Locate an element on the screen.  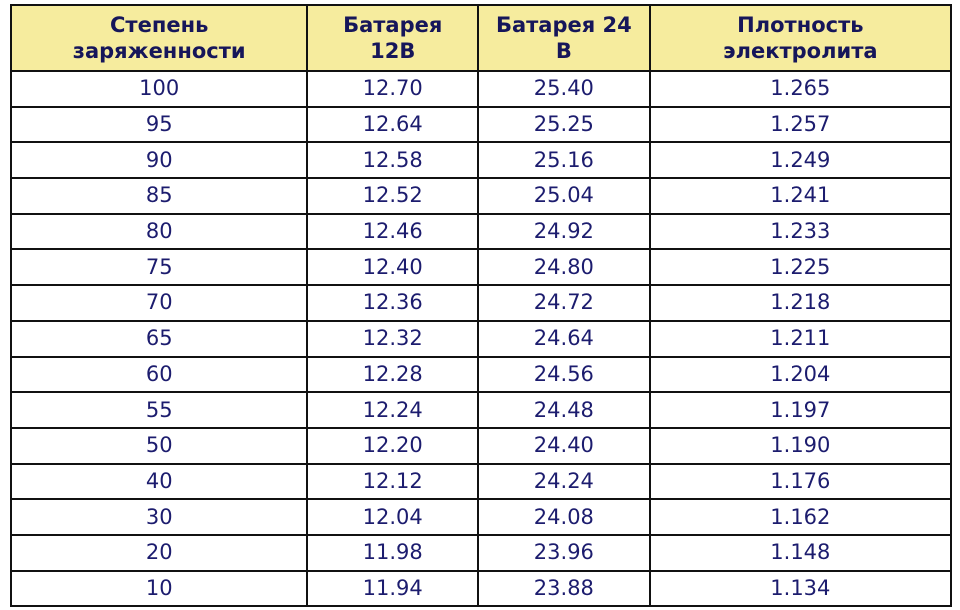
cell-battery-12v: 12.40 is located at coordinates (393, 267).